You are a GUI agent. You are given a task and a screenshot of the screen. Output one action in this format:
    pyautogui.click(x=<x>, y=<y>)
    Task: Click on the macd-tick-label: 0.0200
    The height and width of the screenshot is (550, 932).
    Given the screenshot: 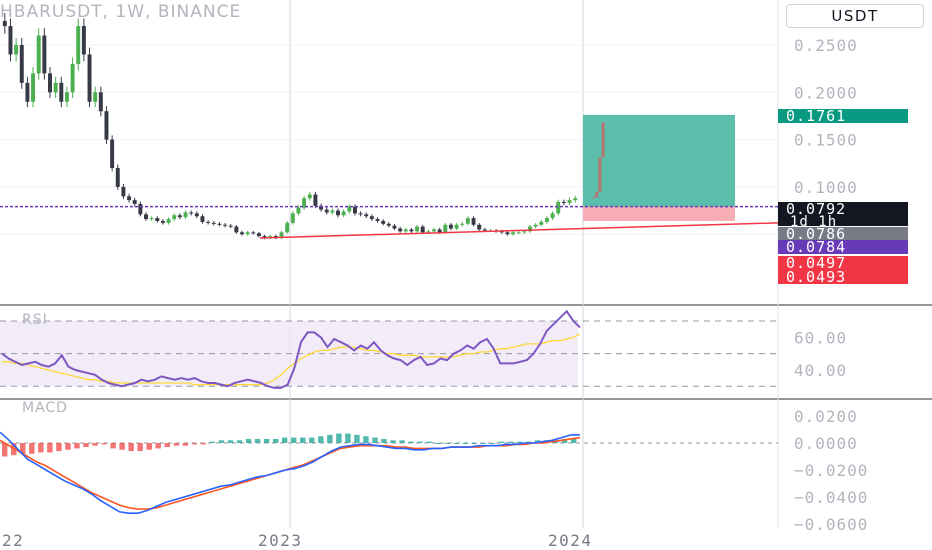 What is the action you would take?
    pyautogui.click(x=826, y=416)
    